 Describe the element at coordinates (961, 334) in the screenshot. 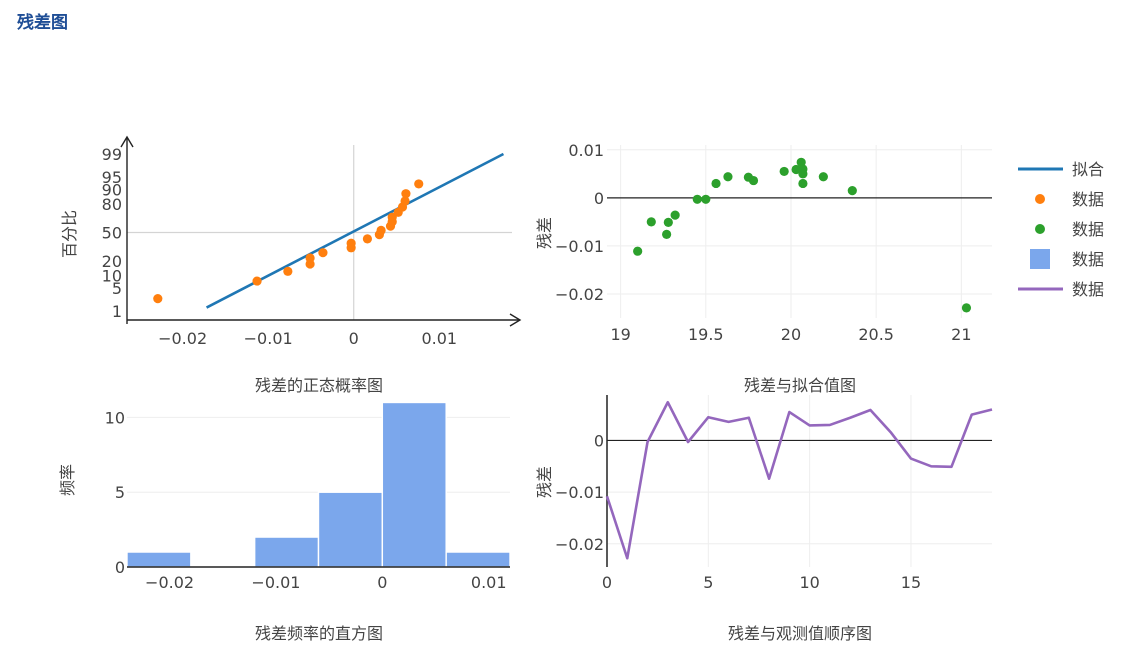

I see `x-tick-label: 21` at that location.